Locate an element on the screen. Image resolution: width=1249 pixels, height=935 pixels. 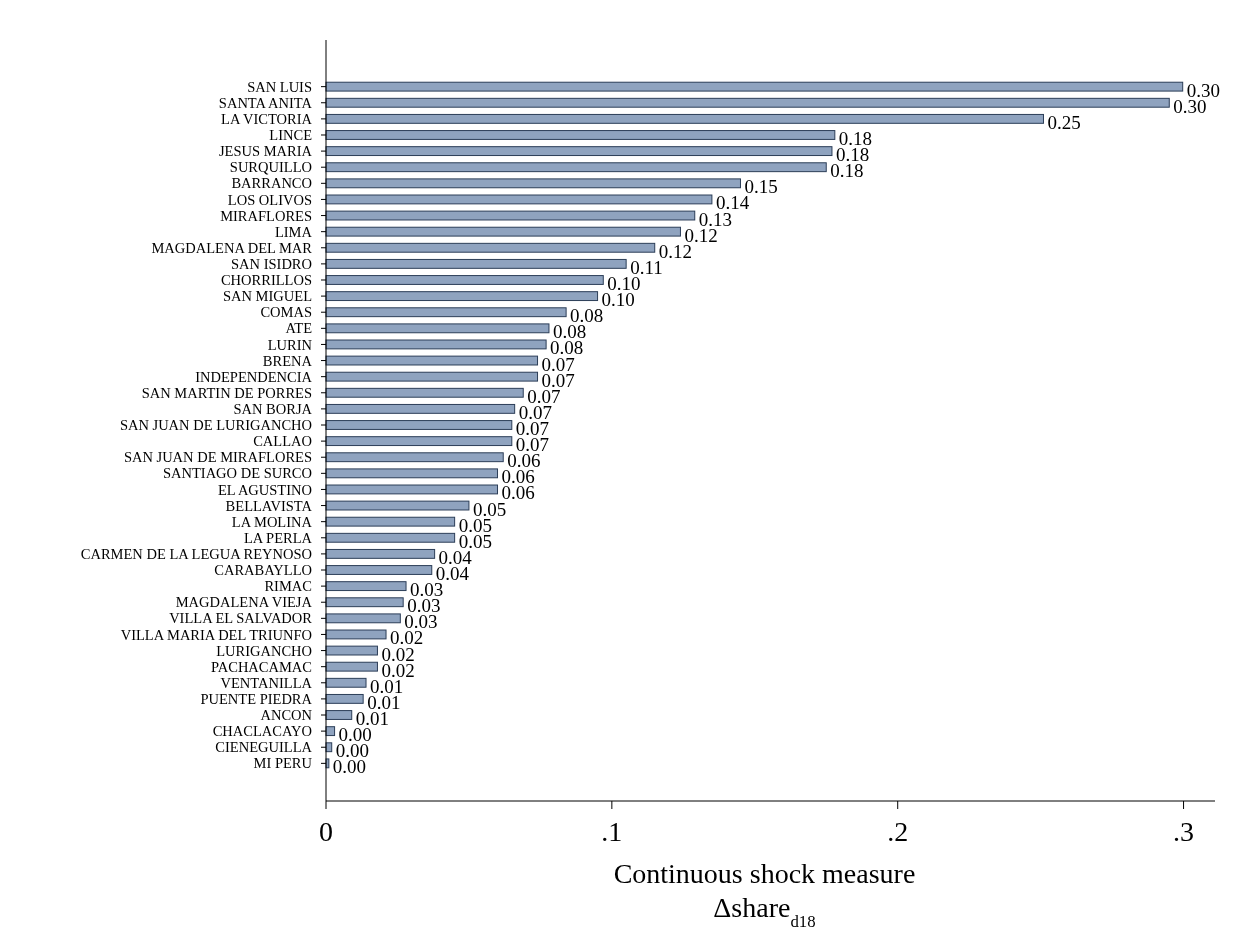
y-tick-label: LA MOLINA is located at coordinates (272, 521).